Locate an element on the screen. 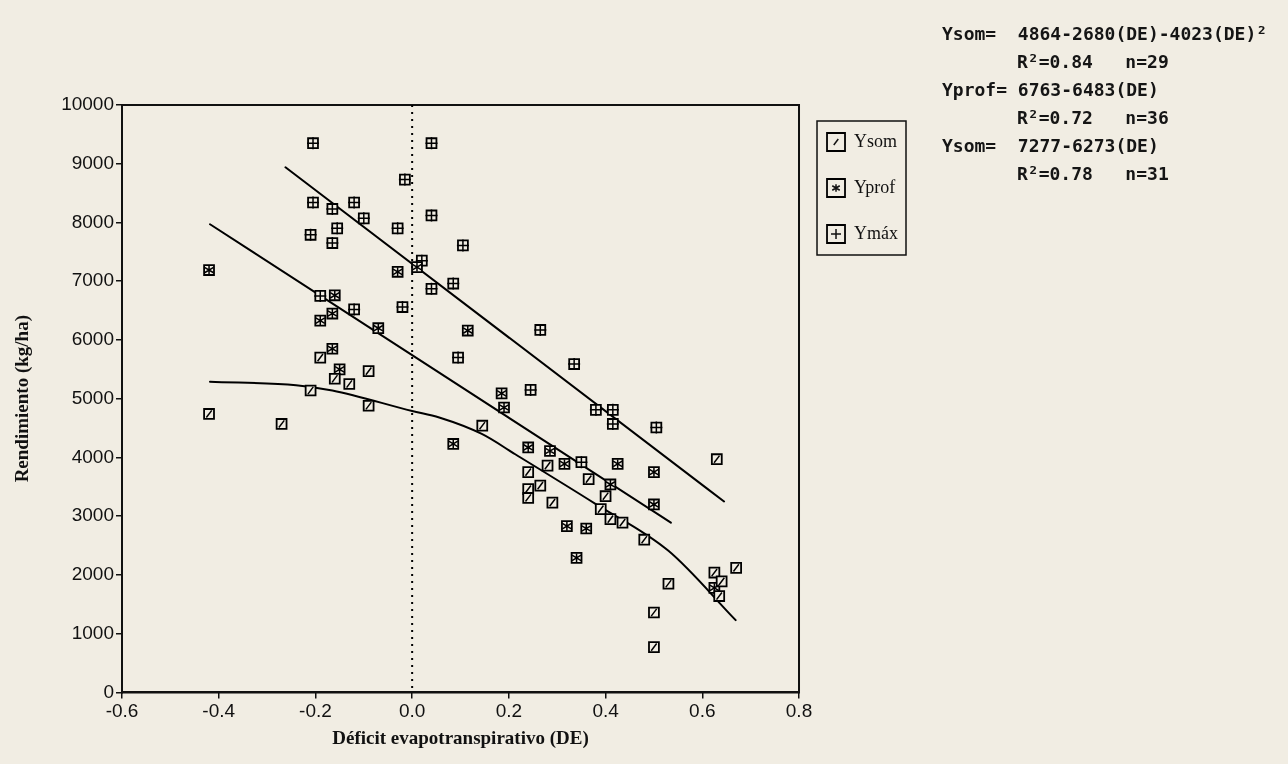  legend-label: Ysom is located at coordinates (876, 140).